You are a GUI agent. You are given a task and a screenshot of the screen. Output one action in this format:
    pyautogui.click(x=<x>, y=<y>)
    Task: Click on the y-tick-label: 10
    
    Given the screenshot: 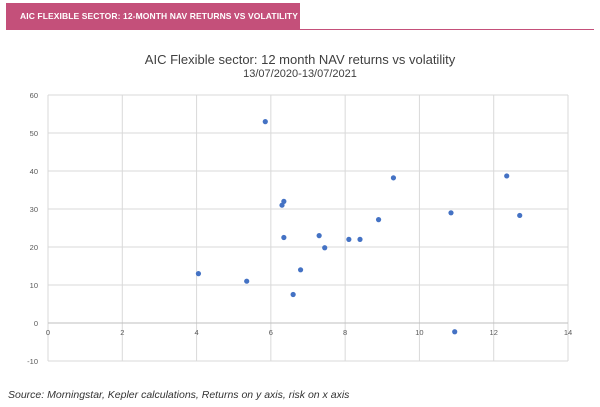 What is the action you would take?
    pyautogui.click(x=34, y=285)
    